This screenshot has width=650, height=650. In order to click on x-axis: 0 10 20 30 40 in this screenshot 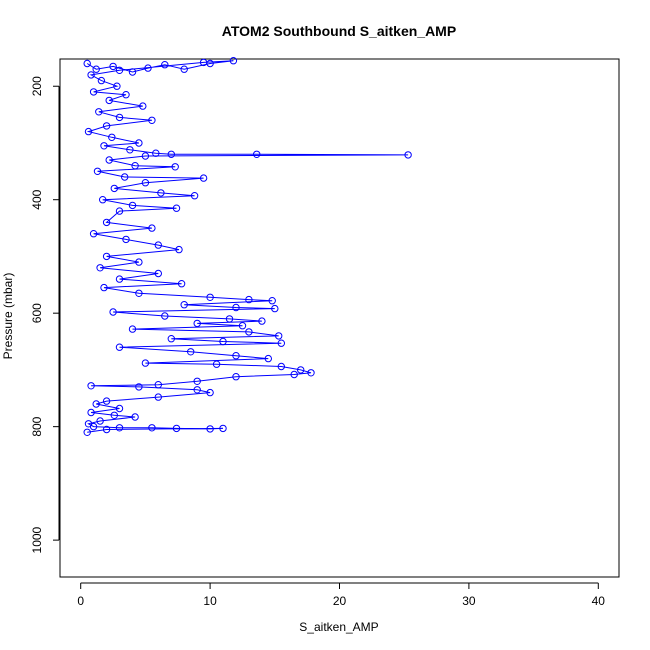, I will do `click(341, 595)`.